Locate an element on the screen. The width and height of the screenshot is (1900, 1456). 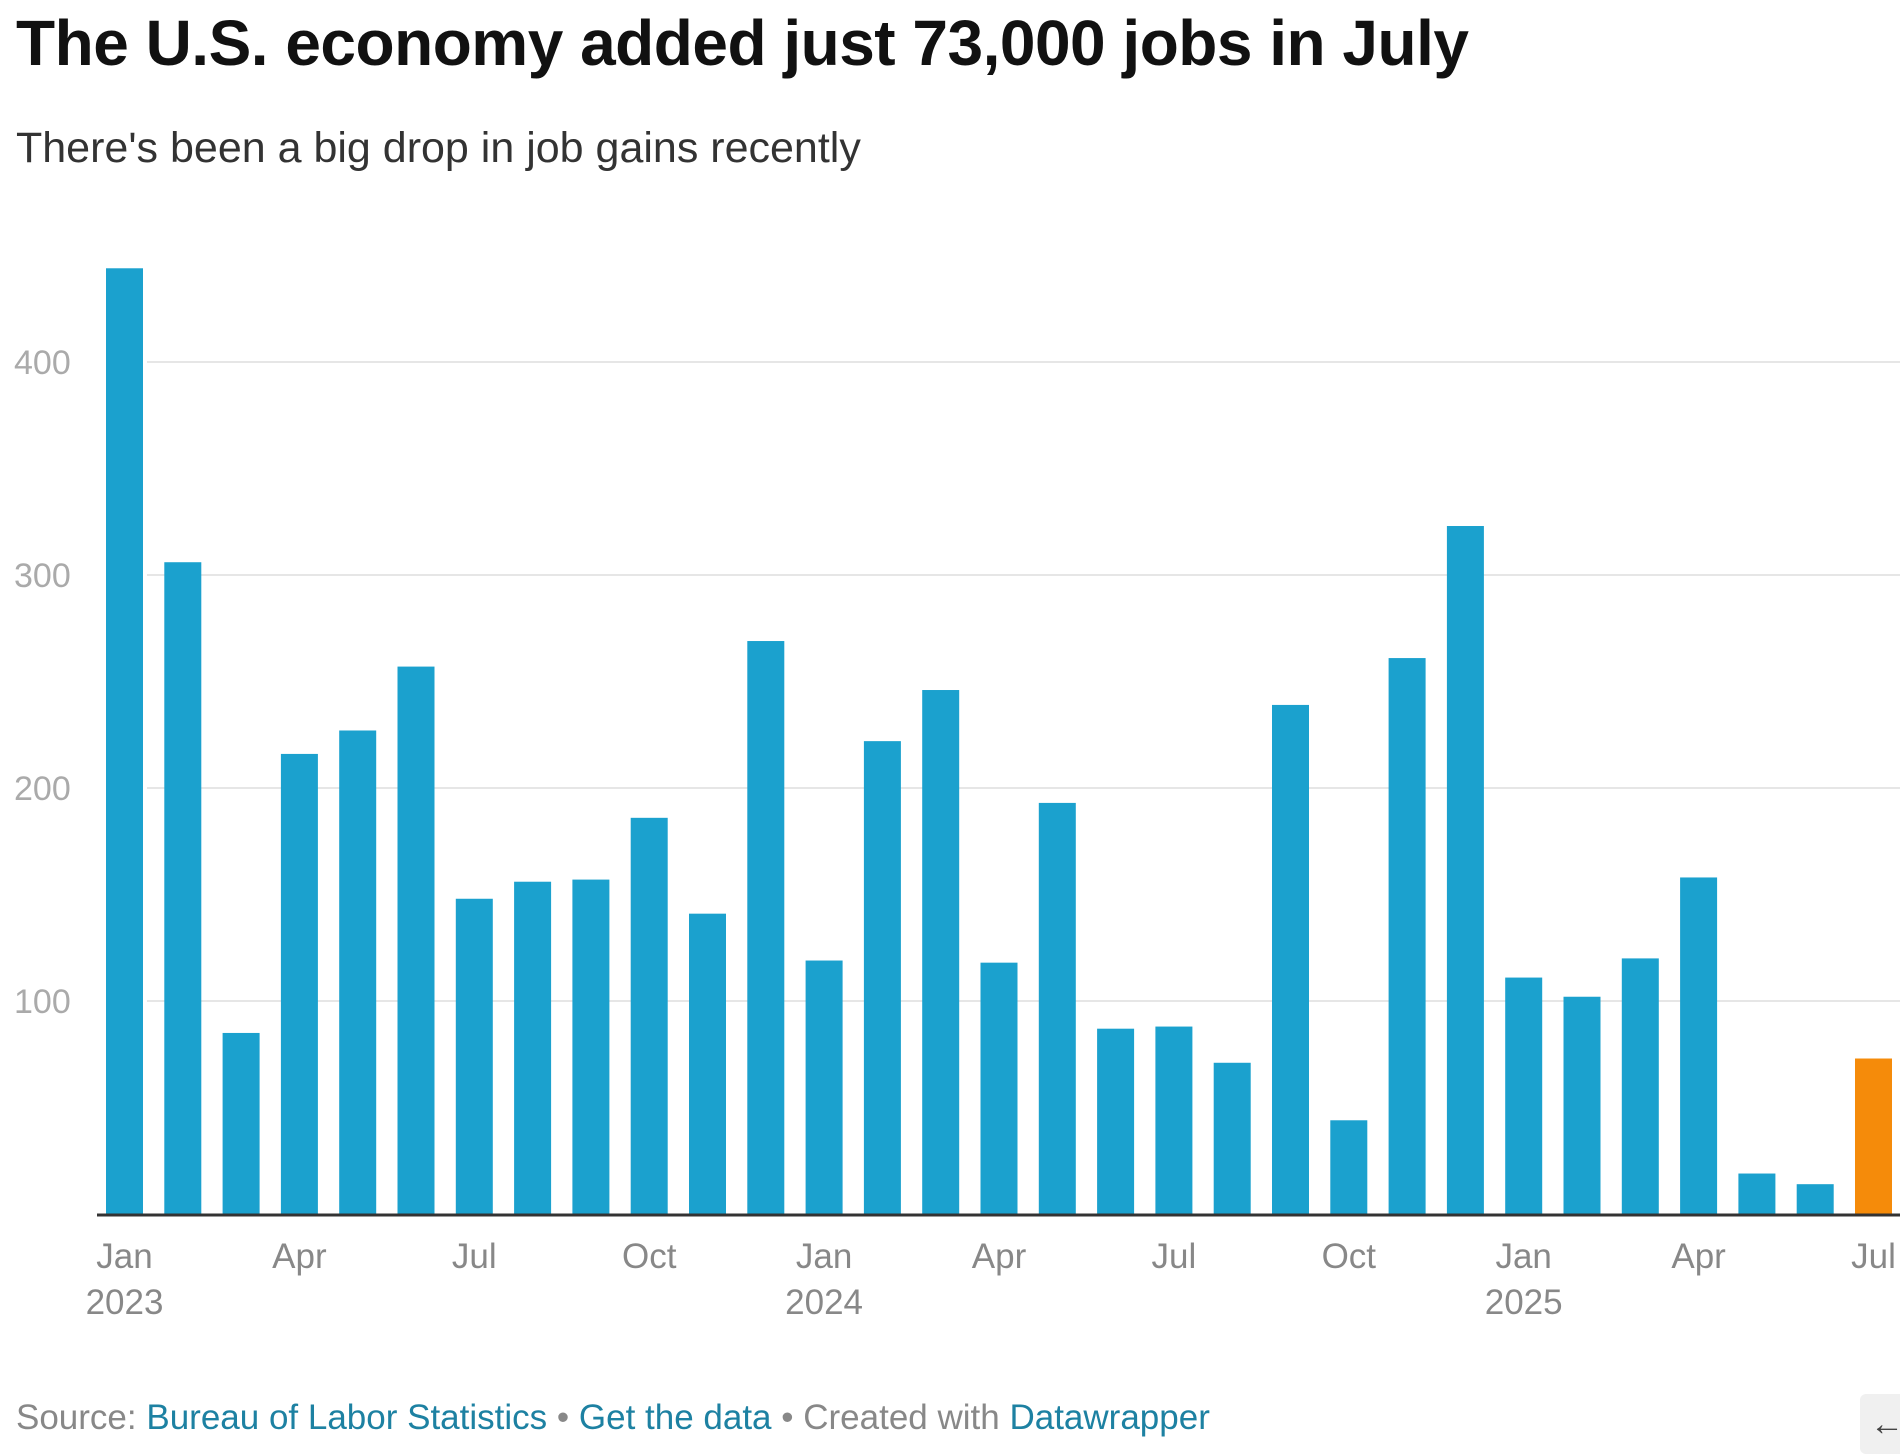
created-with-text: Created with is located at coordinates (901, 1417).